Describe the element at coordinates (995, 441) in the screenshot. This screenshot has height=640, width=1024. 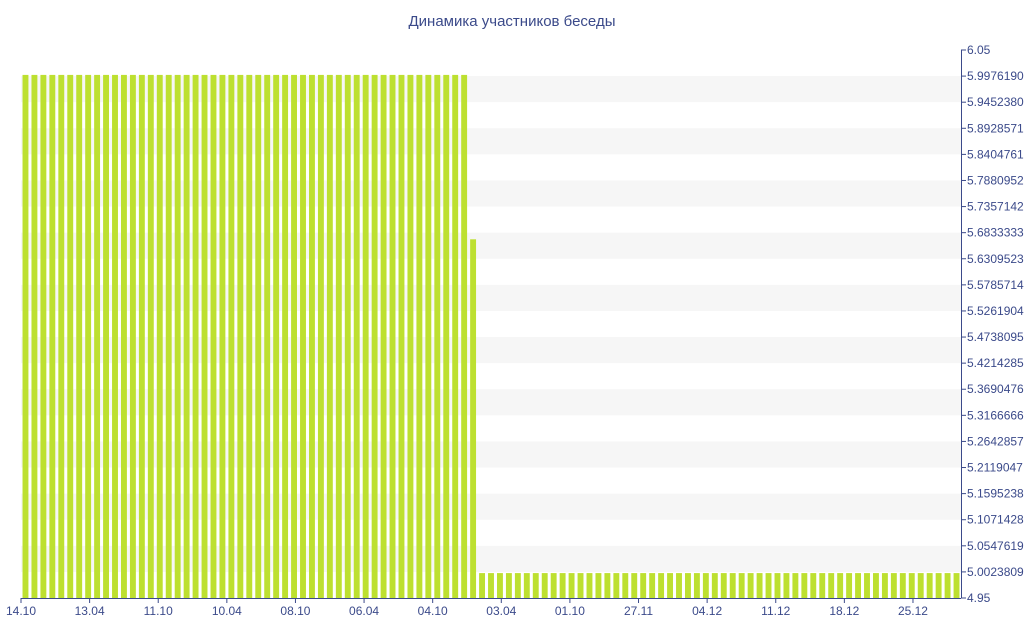
I see `y-tick-label: 5.2642857` at that location.